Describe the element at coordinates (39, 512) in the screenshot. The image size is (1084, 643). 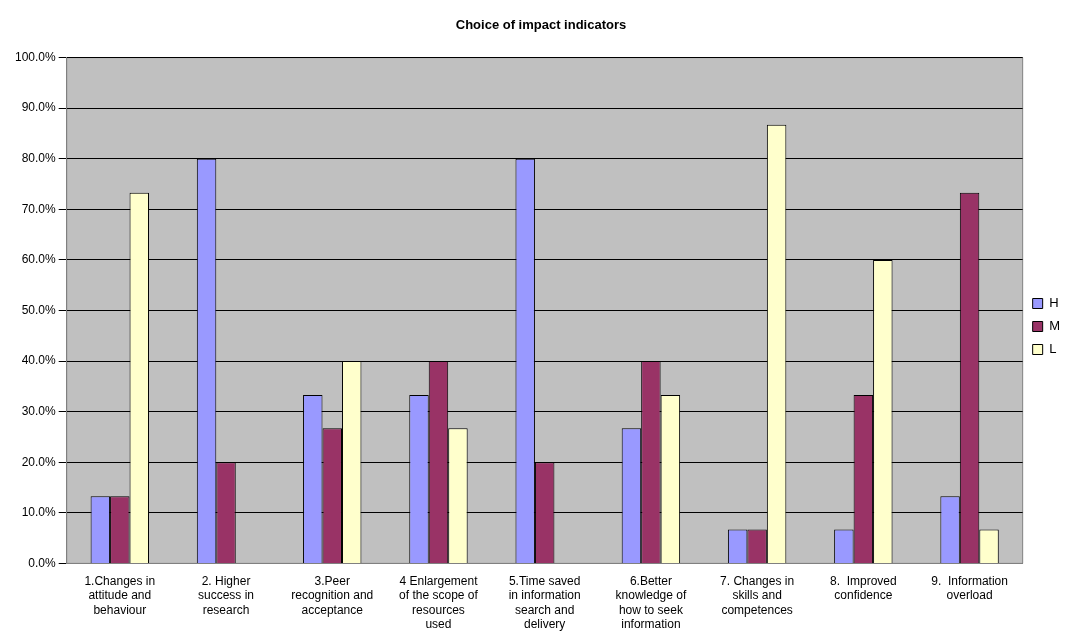
I see `y-tick-label: 10.0%` at that location.